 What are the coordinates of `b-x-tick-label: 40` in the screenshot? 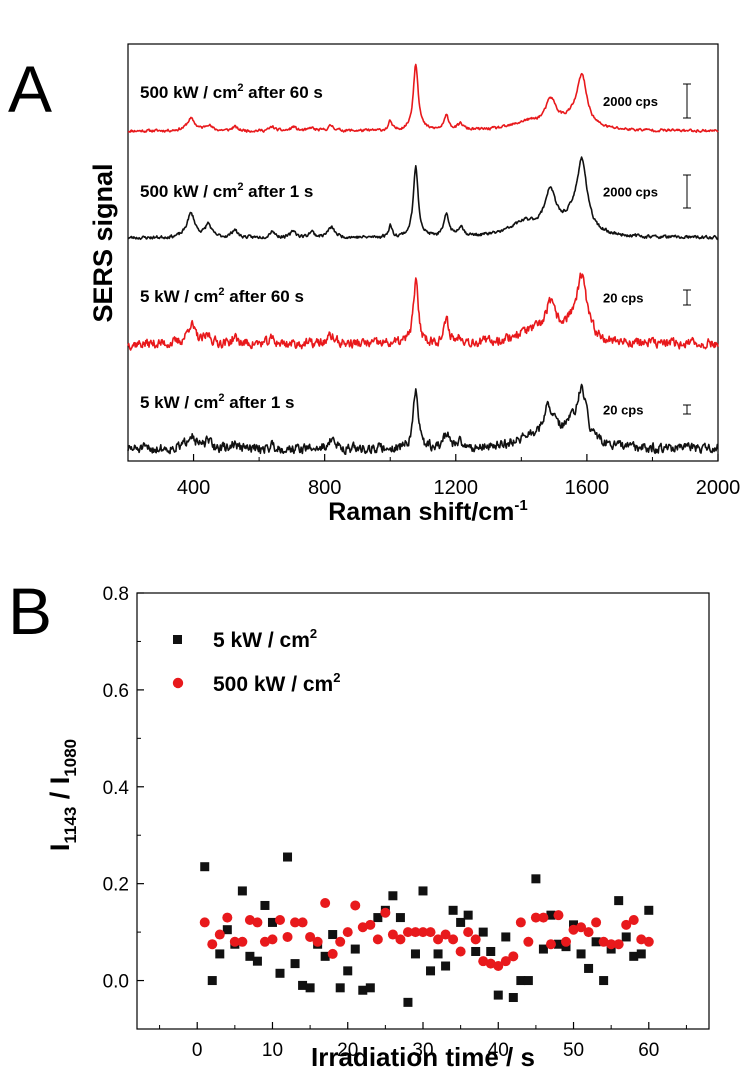 It's located at (498, 1050).